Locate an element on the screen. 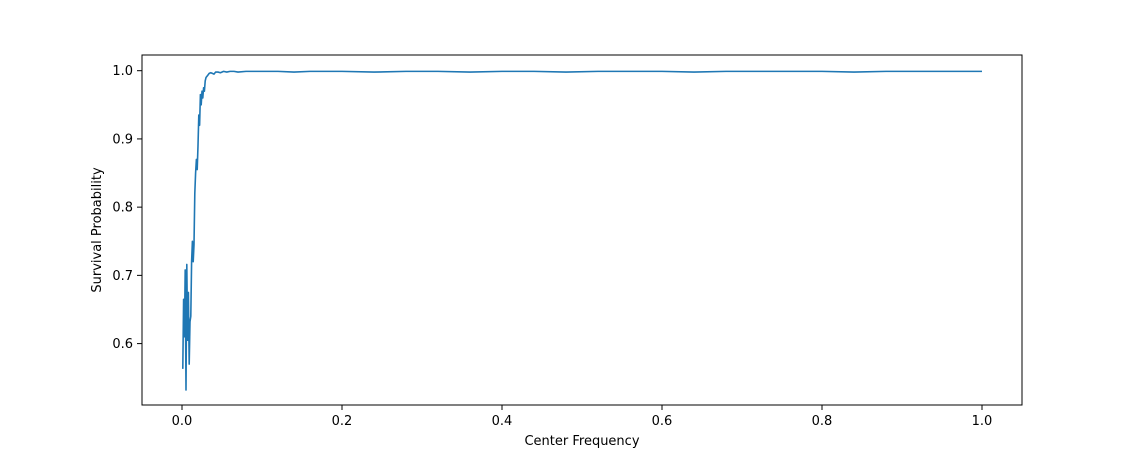 This screenshot has width=1137, height=455. y-tick-label: 0.8 is located at coordinates (122, 208).